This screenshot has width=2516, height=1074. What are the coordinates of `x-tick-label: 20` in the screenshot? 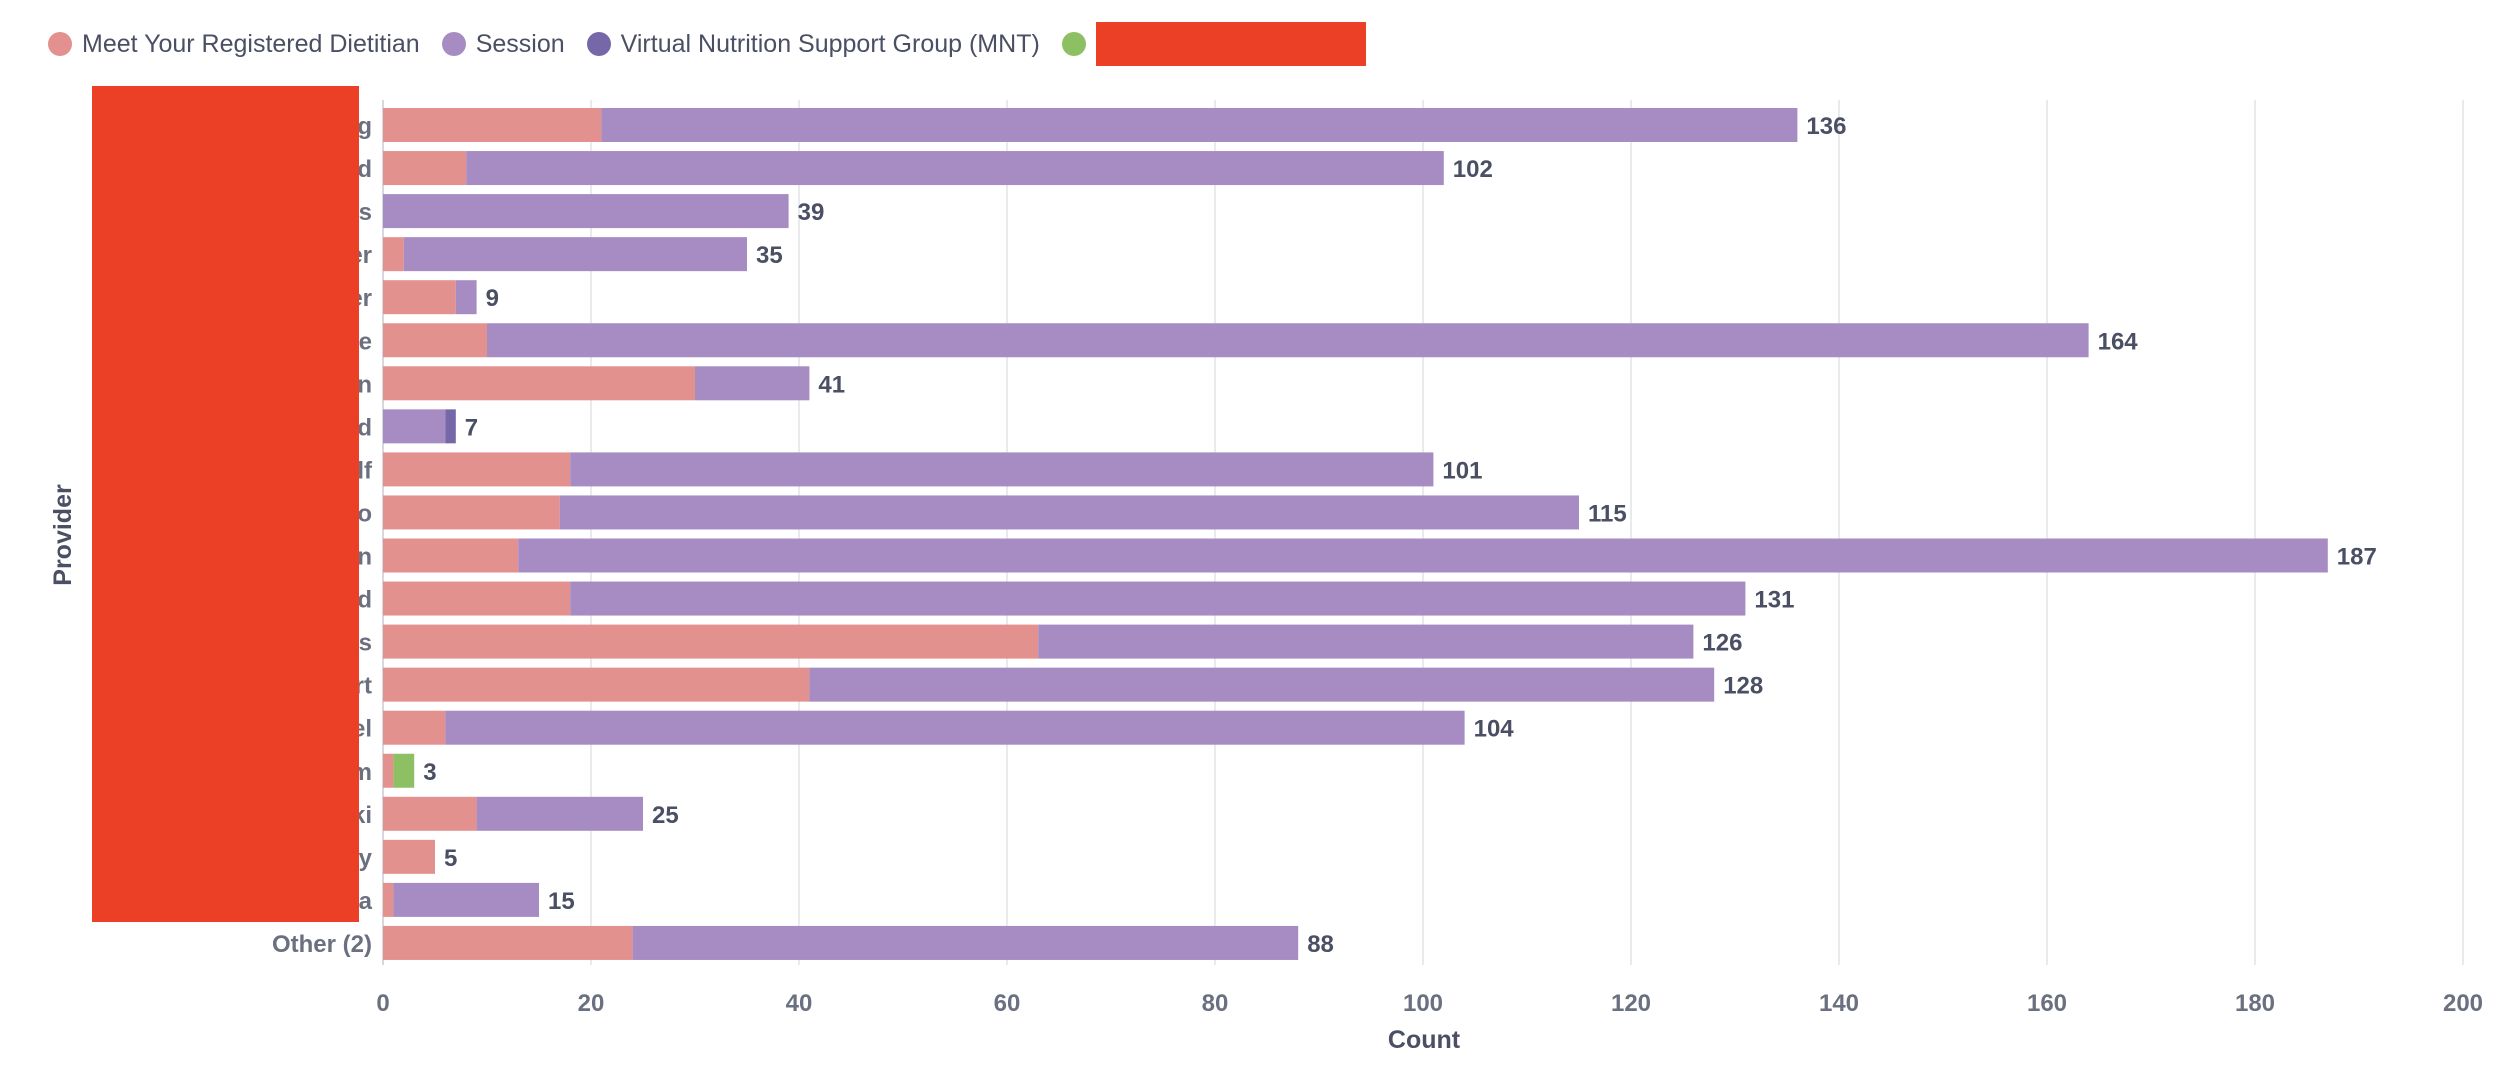 It's located at (591, 1003).